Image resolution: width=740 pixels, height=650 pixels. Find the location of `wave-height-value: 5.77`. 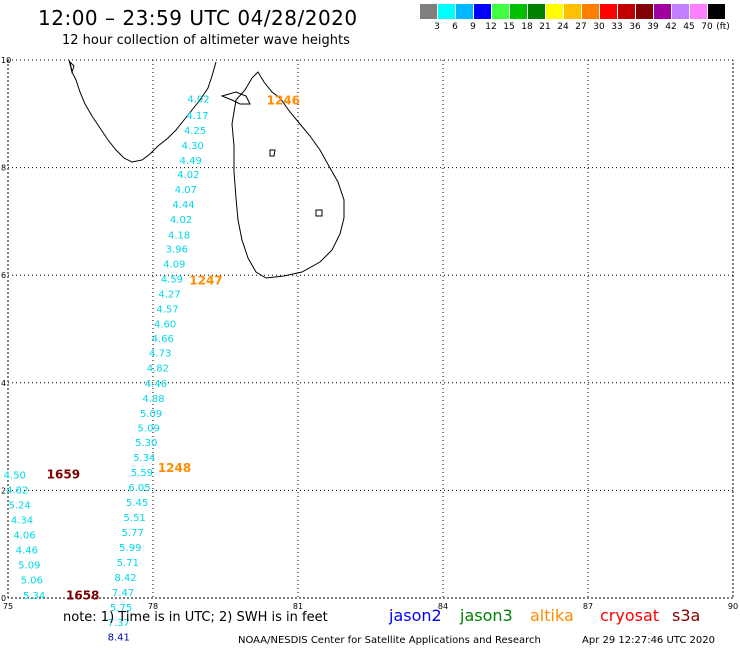

wave-height-value: 5.77 is located at coordinates (133, 533).